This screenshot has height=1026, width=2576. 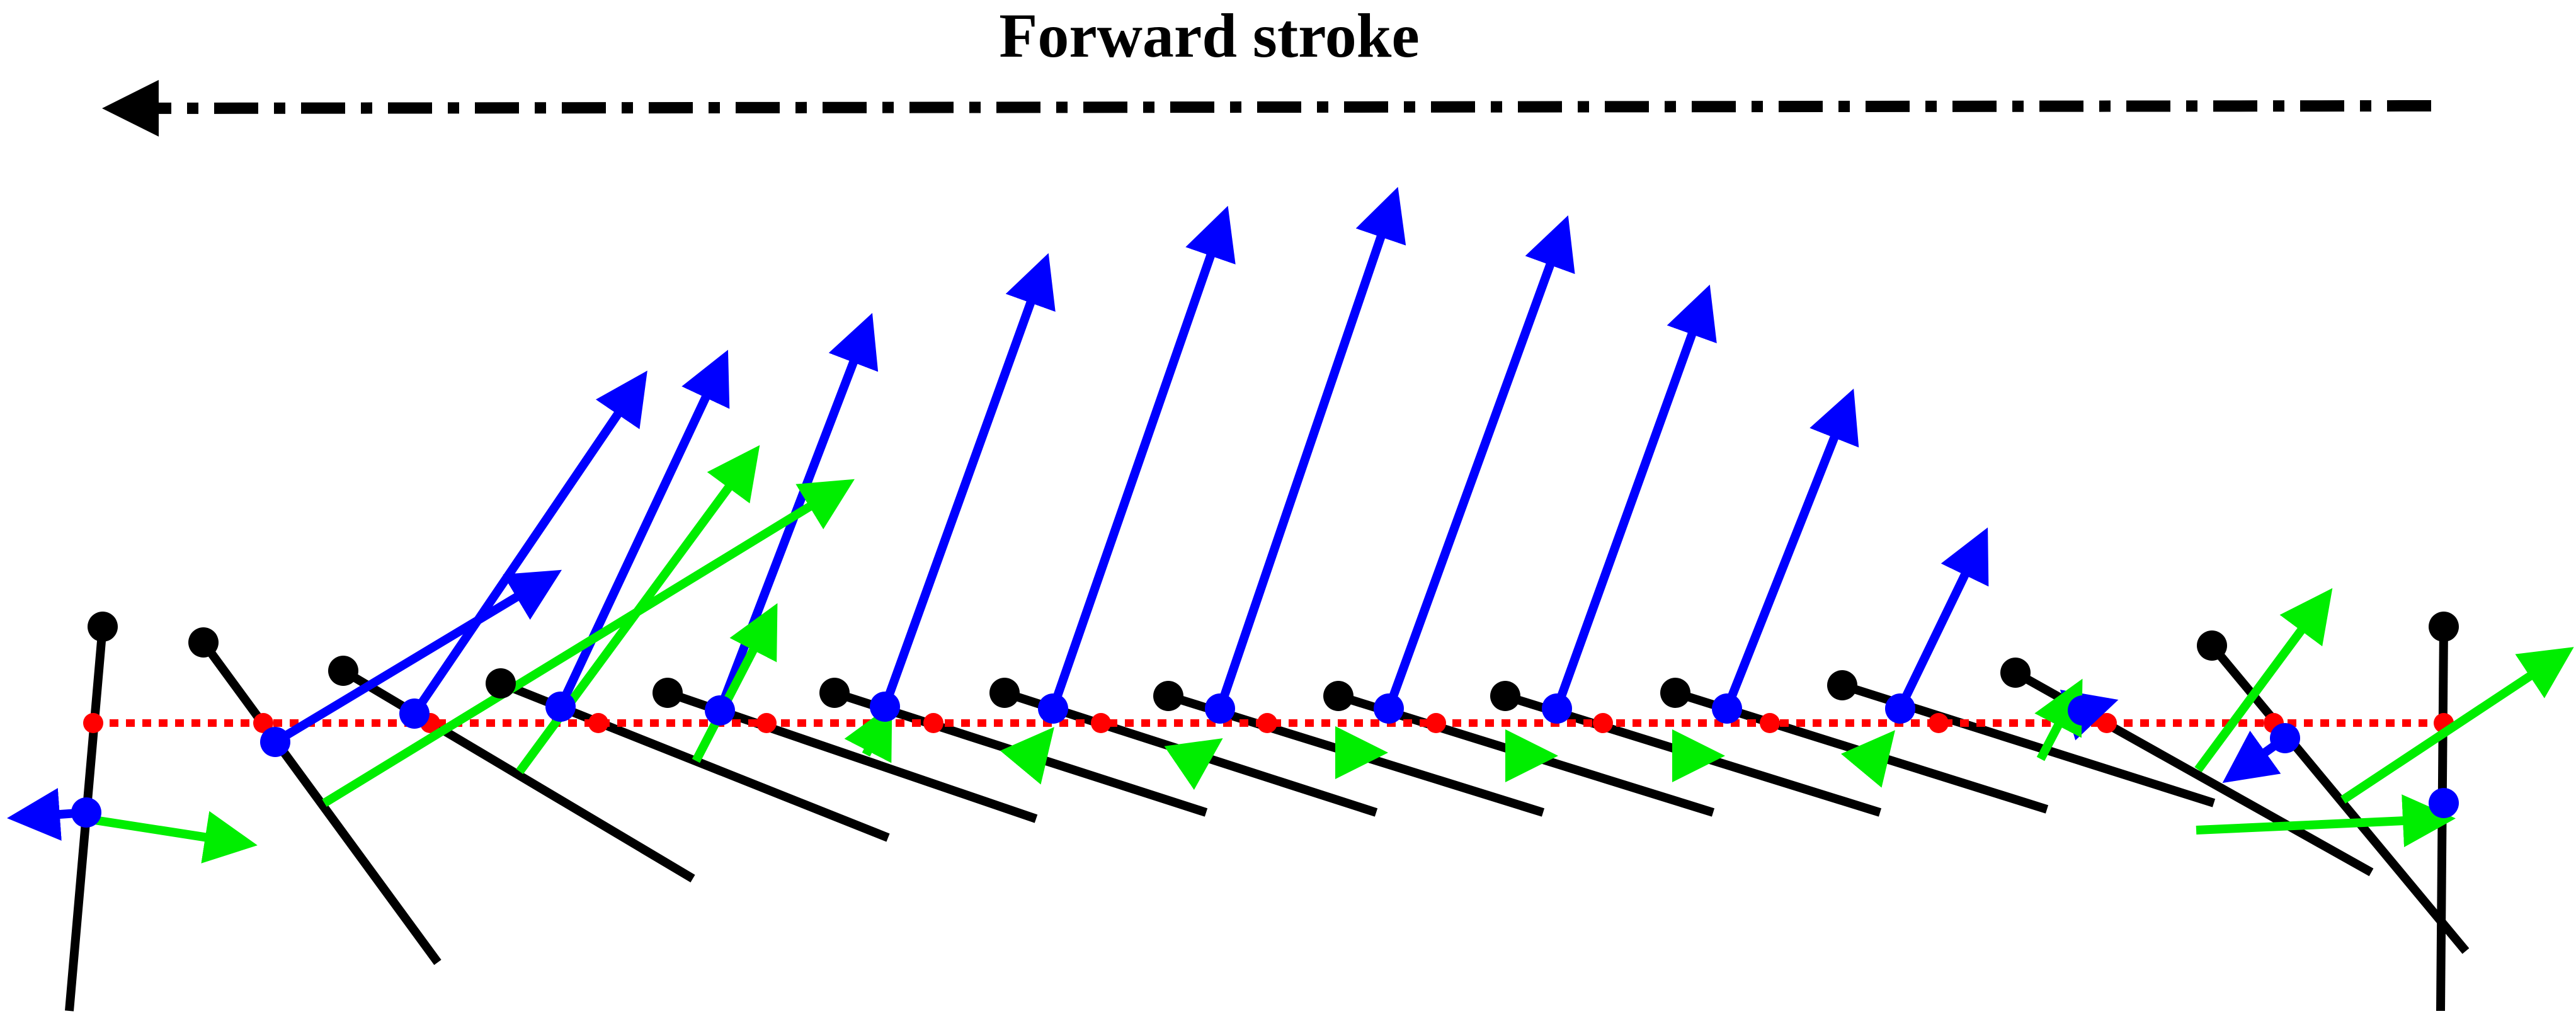 I want to click on stroke-direction-arrow, so click(x=1267, y=108).